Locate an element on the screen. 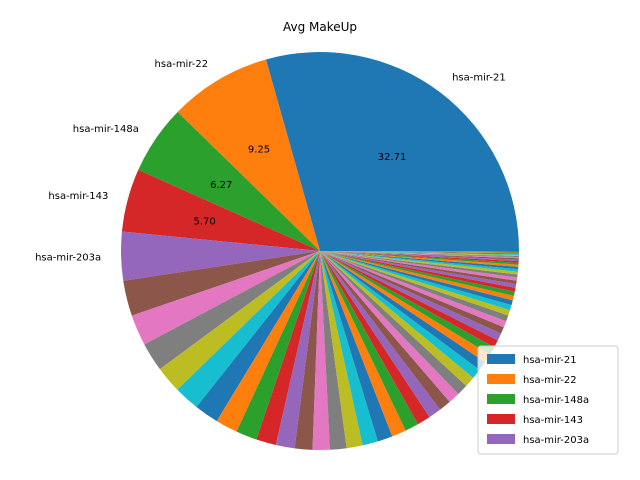 The width and height of the screenshot is (640, 480). pie-slice-hsa-mir-148a is located at coordinates (229, 181).